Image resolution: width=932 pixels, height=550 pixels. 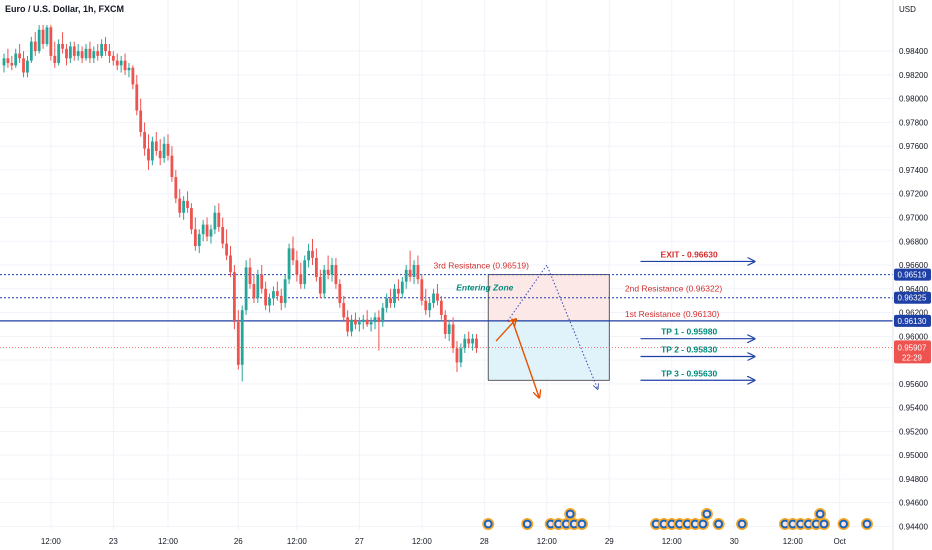 What do you see at coordinates (505, 331) in the screenshot?
I see `projection-up-arrow` at bounding box center [505, 331].